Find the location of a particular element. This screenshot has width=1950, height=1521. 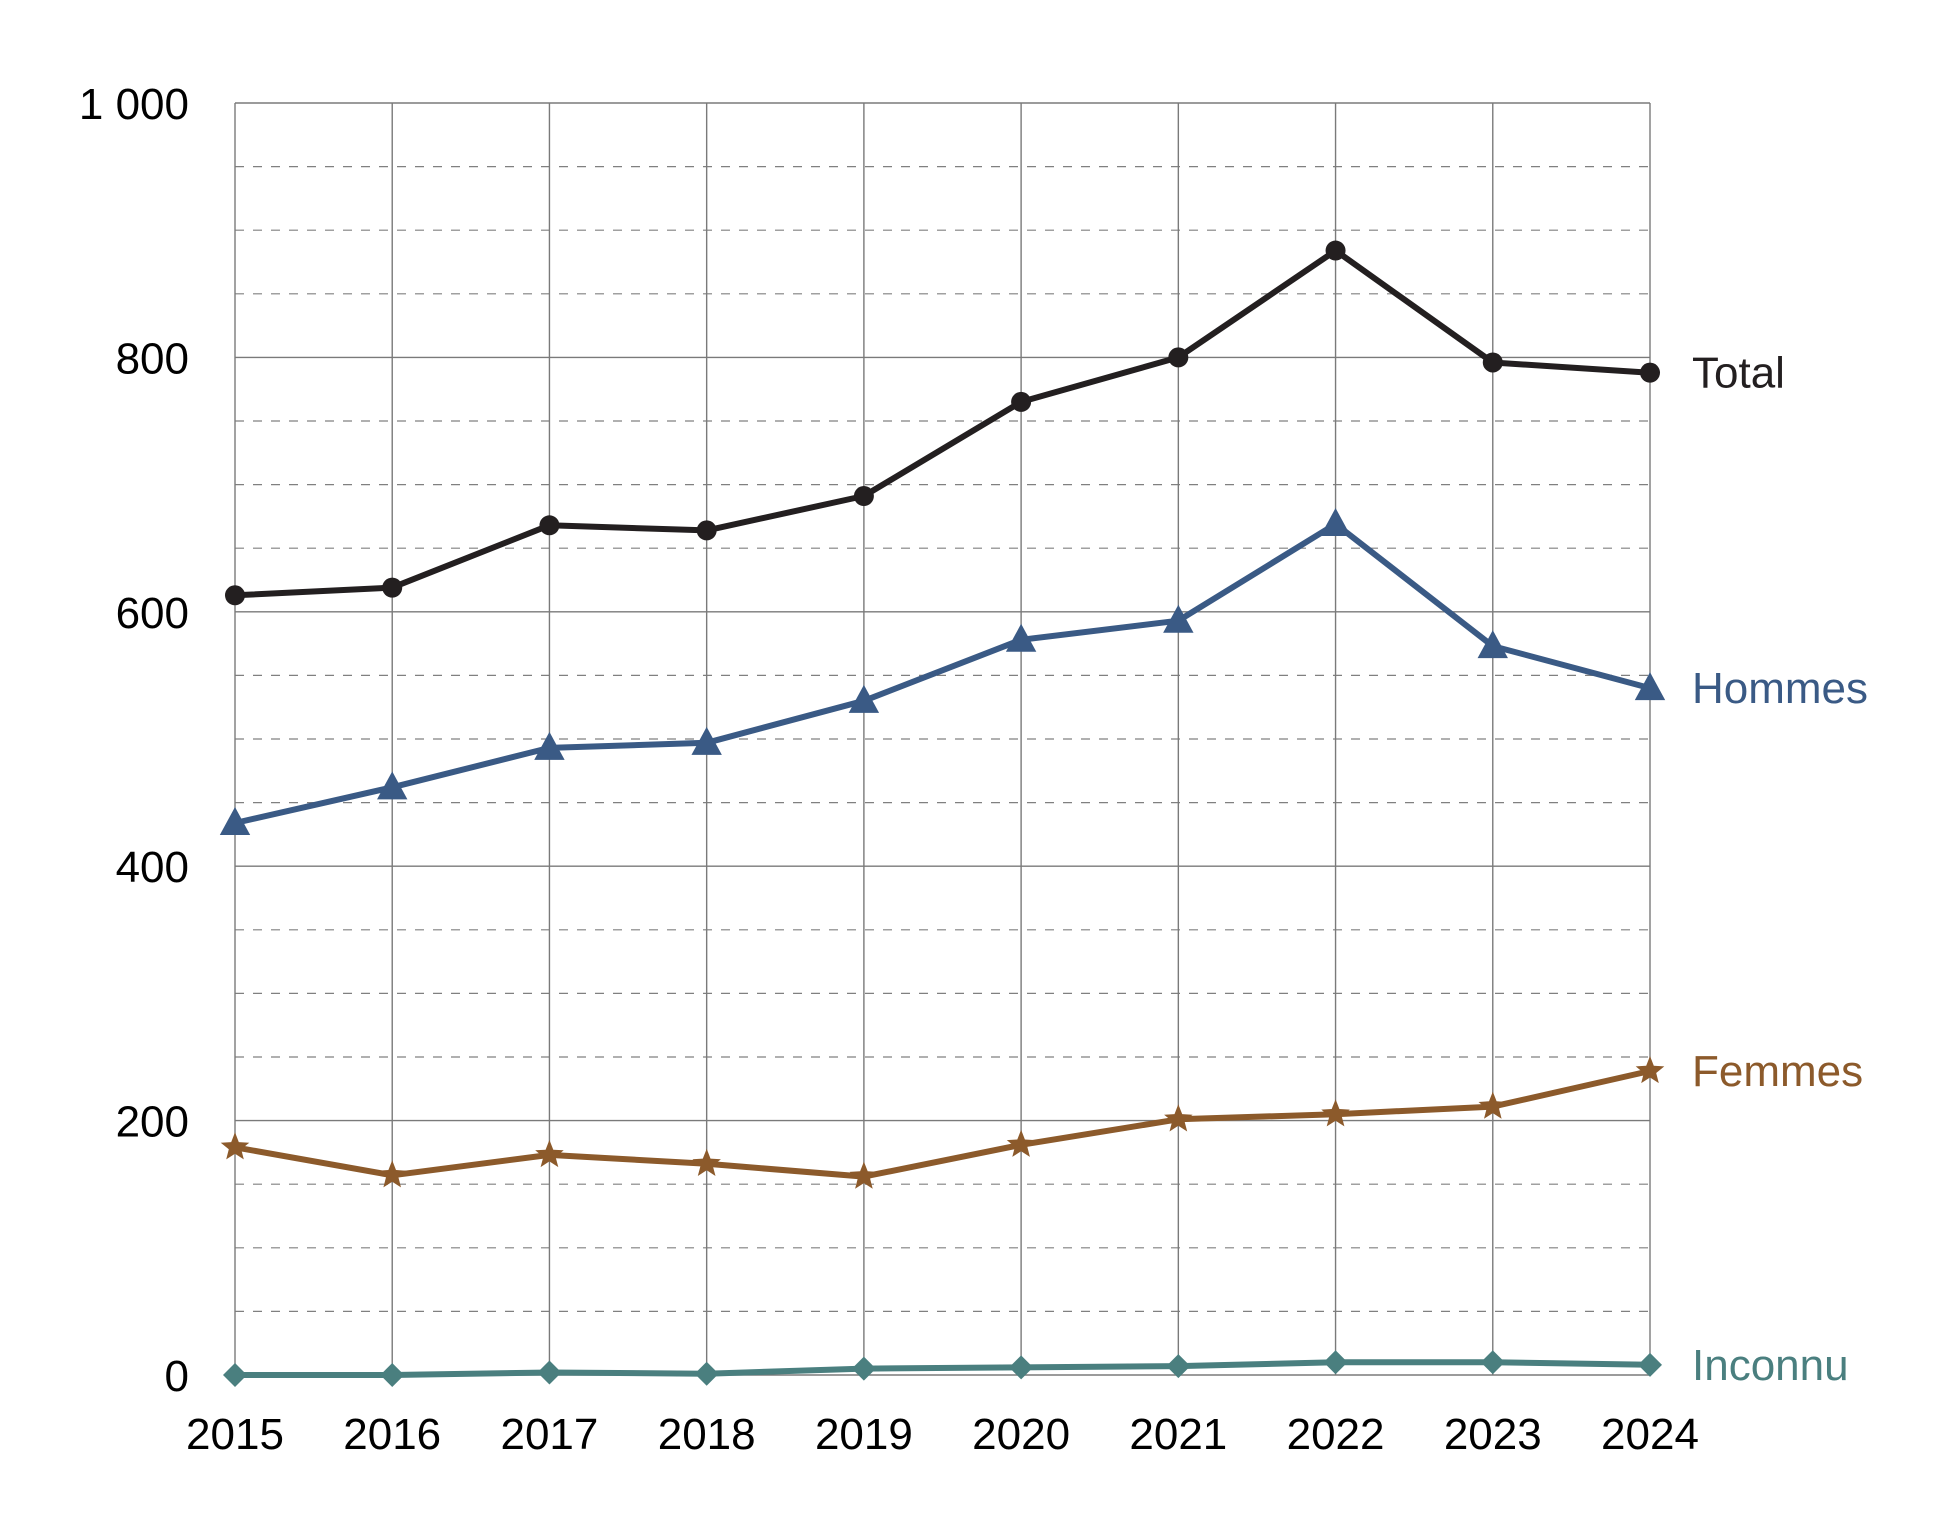

x-tick-label: 2019 is located at coordinates (864, 1434).